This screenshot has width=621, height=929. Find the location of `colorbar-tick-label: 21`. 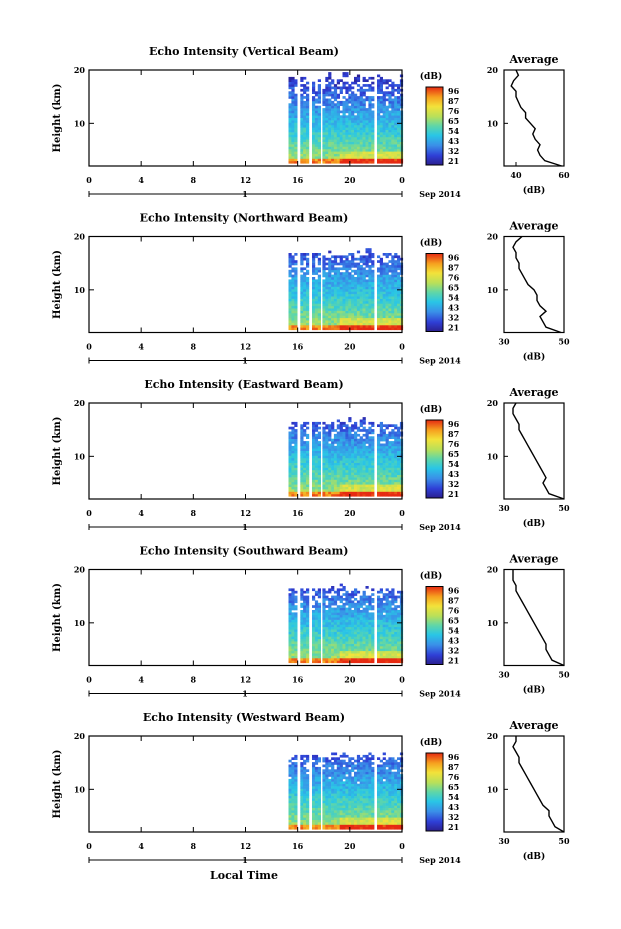

colorbar-tick-label: 21 is located at coordinates (453, 661).